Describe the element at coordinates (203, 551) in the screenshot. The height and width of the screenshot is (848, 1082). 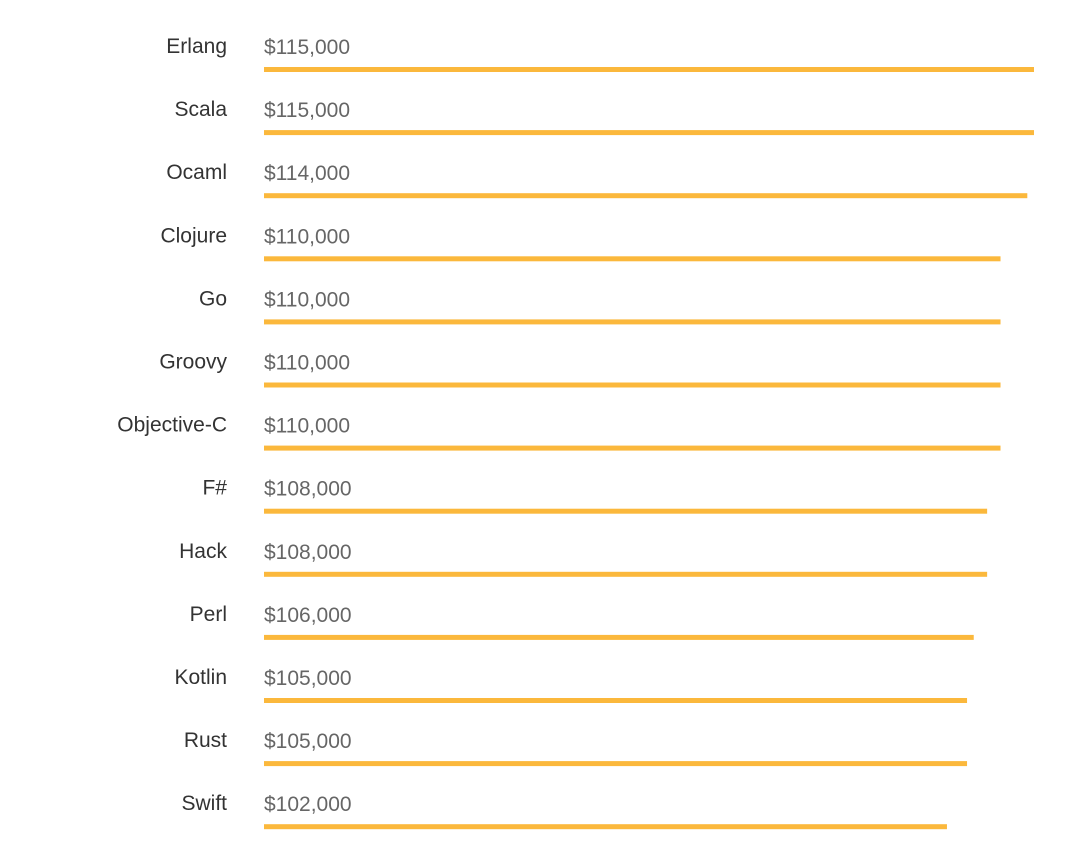
I see `category-label: Hack` at that location.